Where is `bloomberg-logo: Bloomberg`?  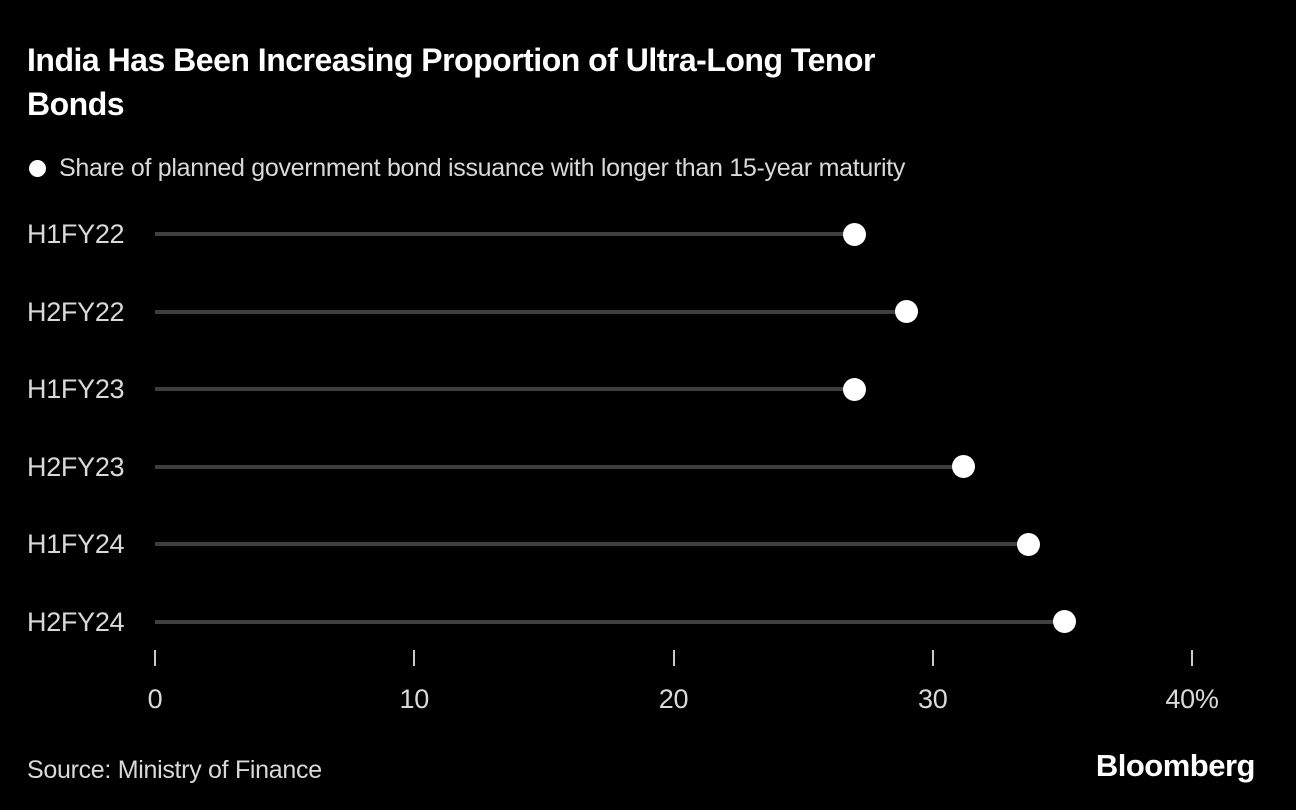
bloomberg-logo: Bloomberg is located at coordinates (1175, 765).